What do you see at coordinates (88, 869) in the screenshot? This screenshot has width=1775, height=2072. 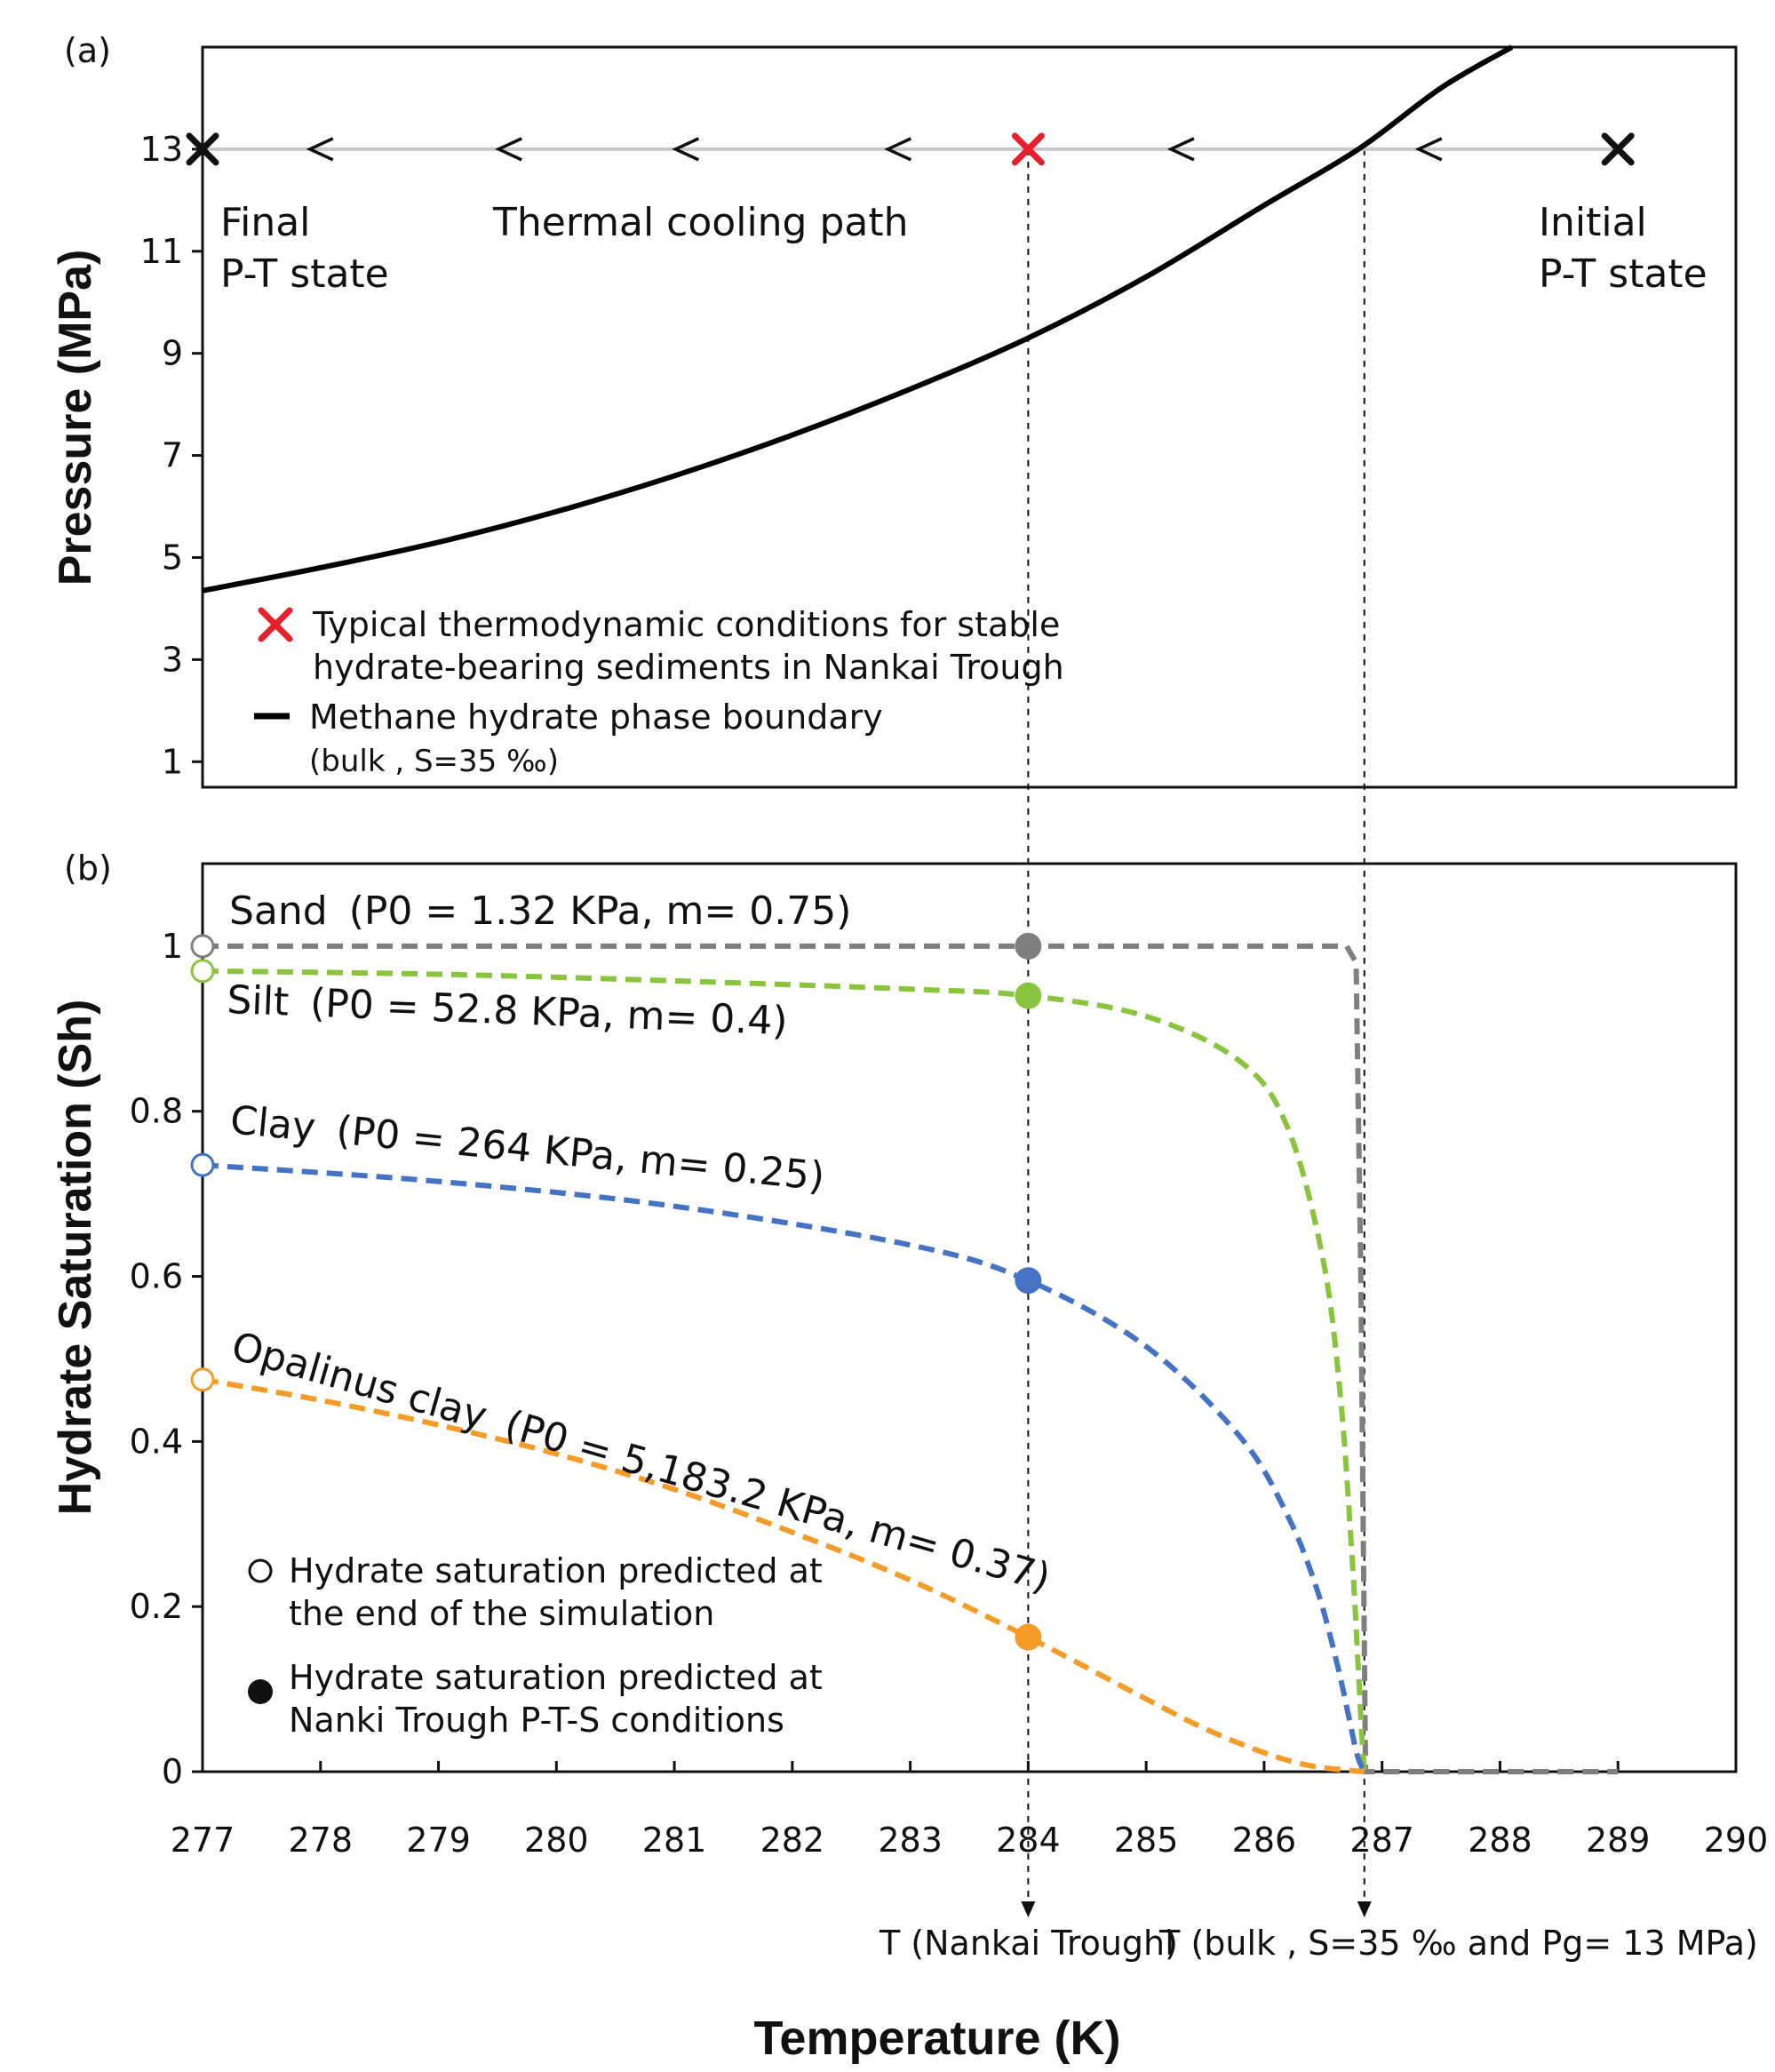 I see `panel-b-label: (b)` at bounding box center [88, 869].